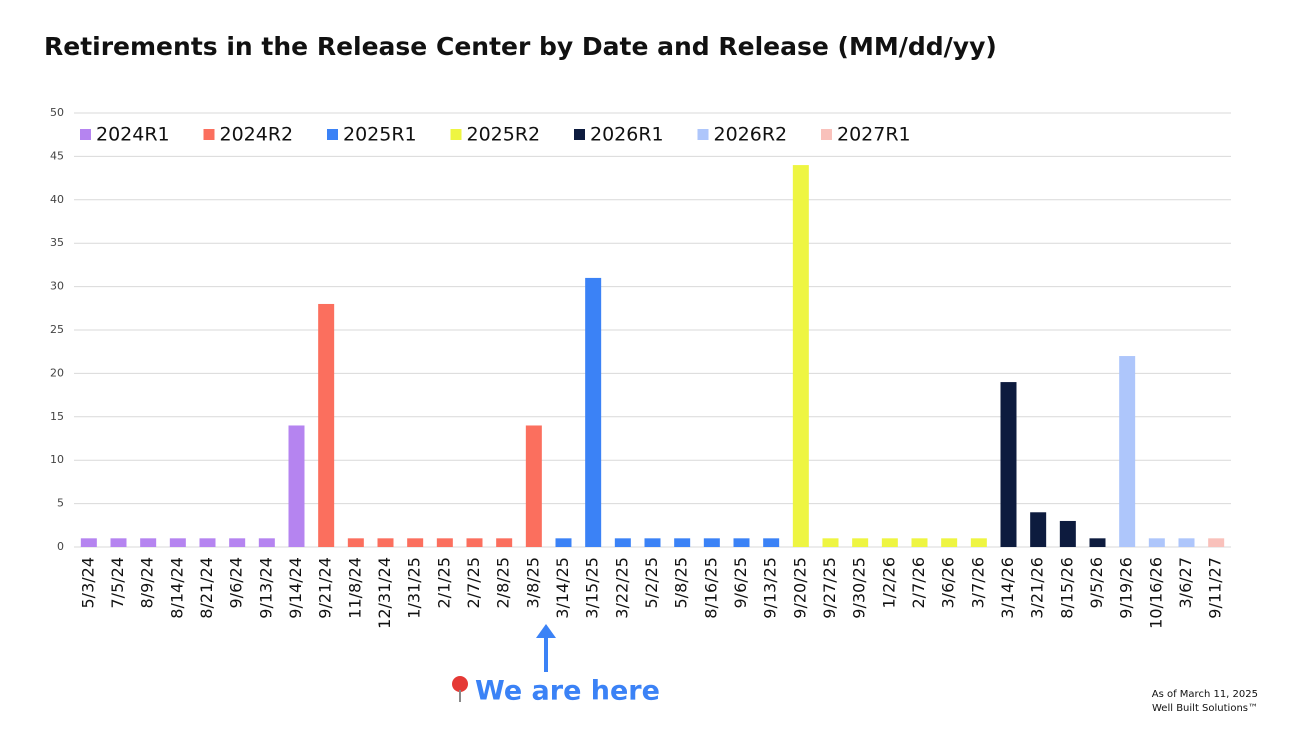  What do you see at coordinates (651, 583) in the screenshot?
I see `x-tick-label: 5/2/25` at bounding box center [651, 583].